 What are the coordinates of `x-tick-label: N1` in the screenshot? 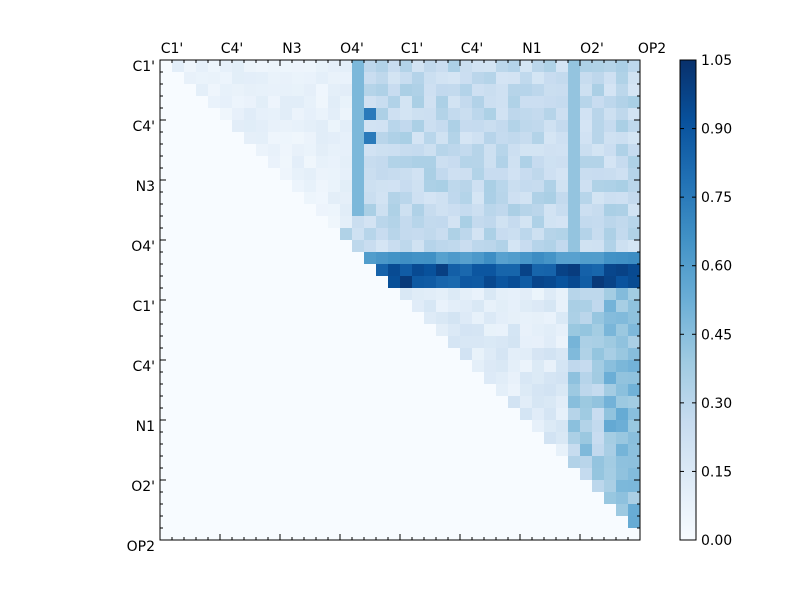 It's located at (531, 49).